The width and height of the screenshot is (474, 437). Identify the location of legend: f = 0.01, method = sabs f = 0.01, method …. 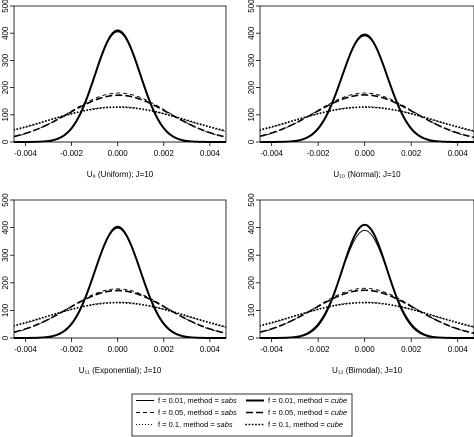
(242, 415).